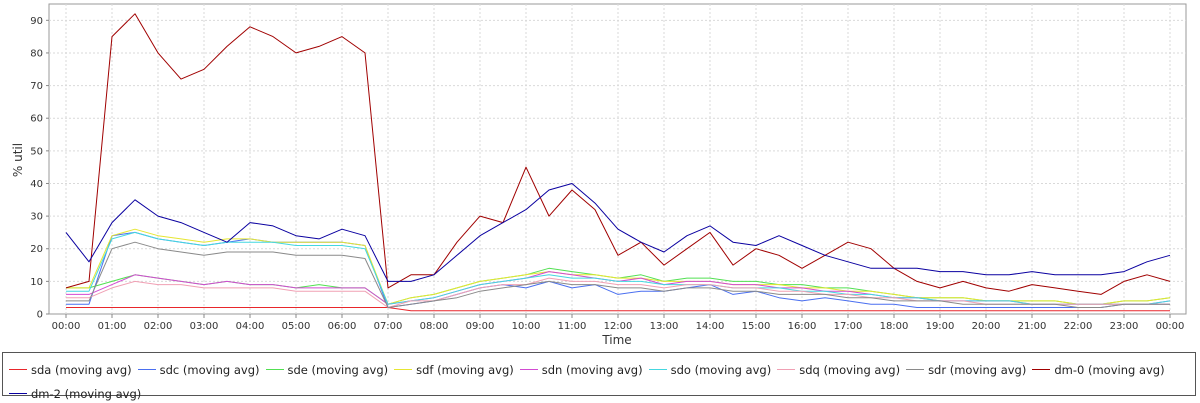 Image resolution: width=1200 pixels, height=403 pixels. I want to click on x-tick-label: 17:00, so click(848, 326).